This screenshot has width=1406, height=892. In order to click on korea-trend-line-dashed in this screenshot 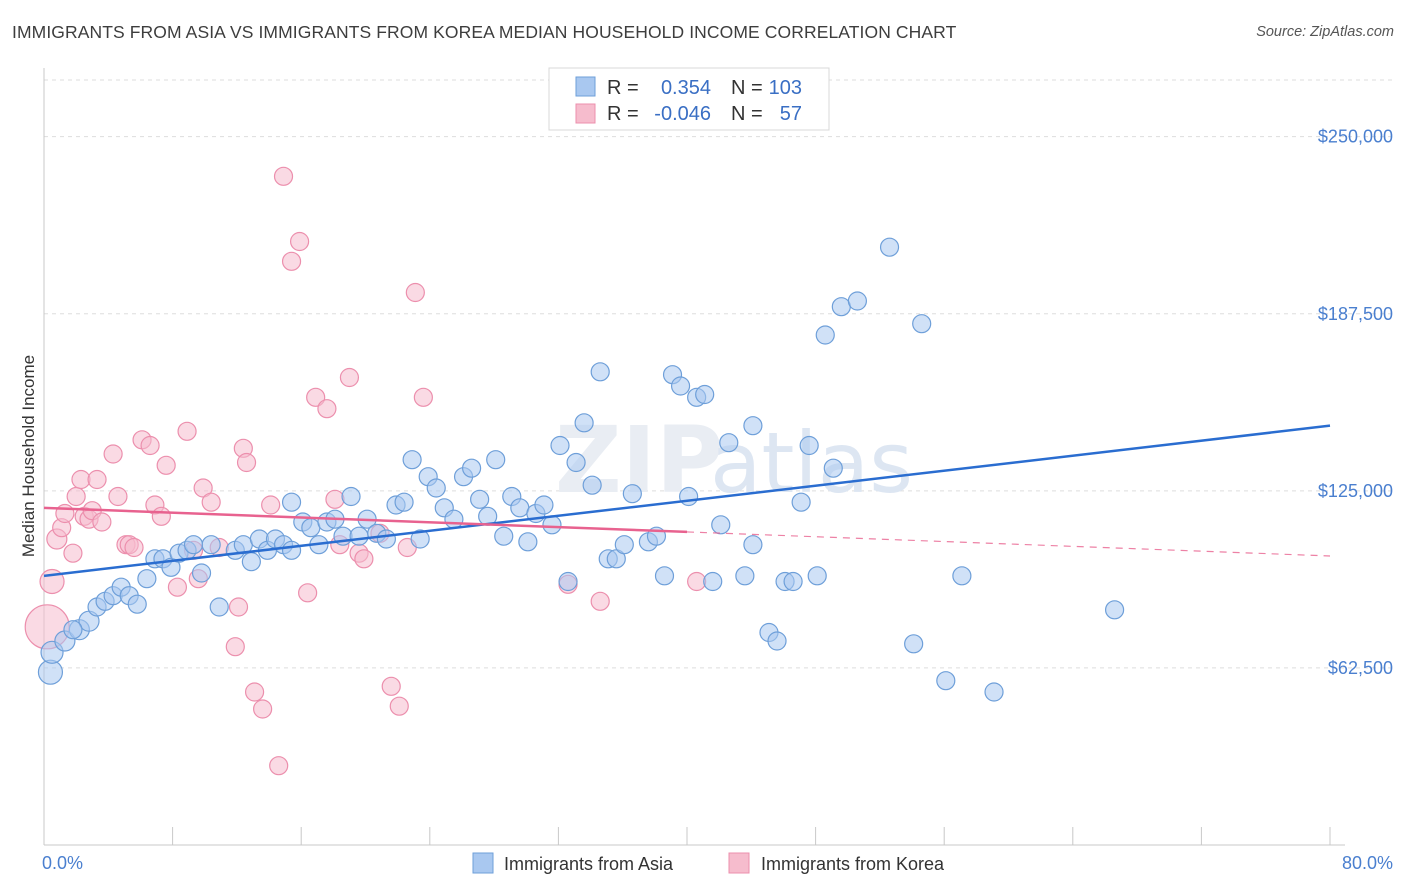, I will do `click(1008, 544)`.